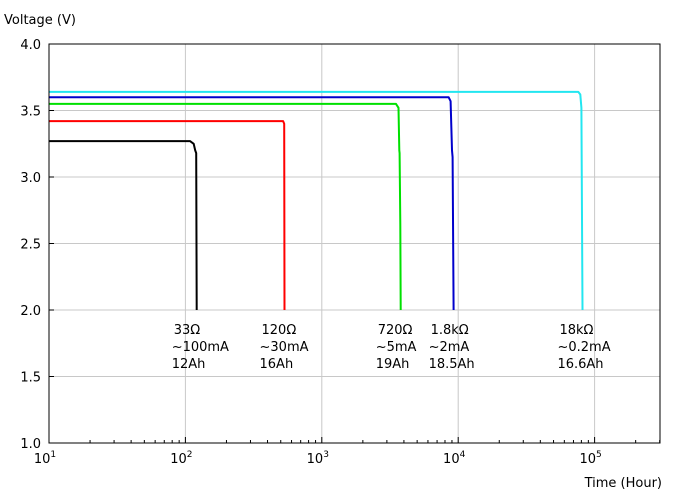 The image size is (675, 492). Describe the element at coordinates (395, 330) in the screenshot. I see `series-annotation-3: 720Ω` at that location.